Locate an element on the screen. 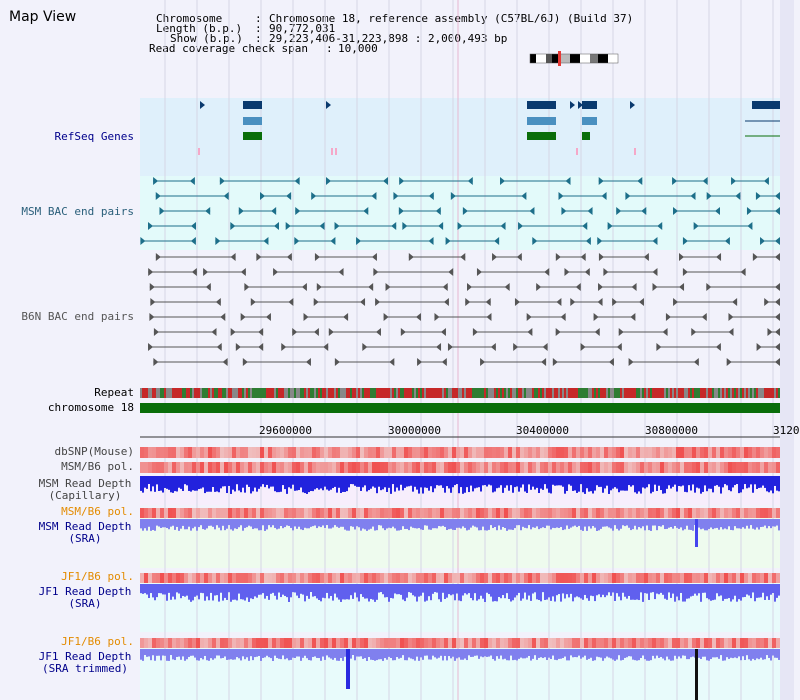 The image size is (800, 700). chromosome-ideogram is located at coordinates (574, 58).